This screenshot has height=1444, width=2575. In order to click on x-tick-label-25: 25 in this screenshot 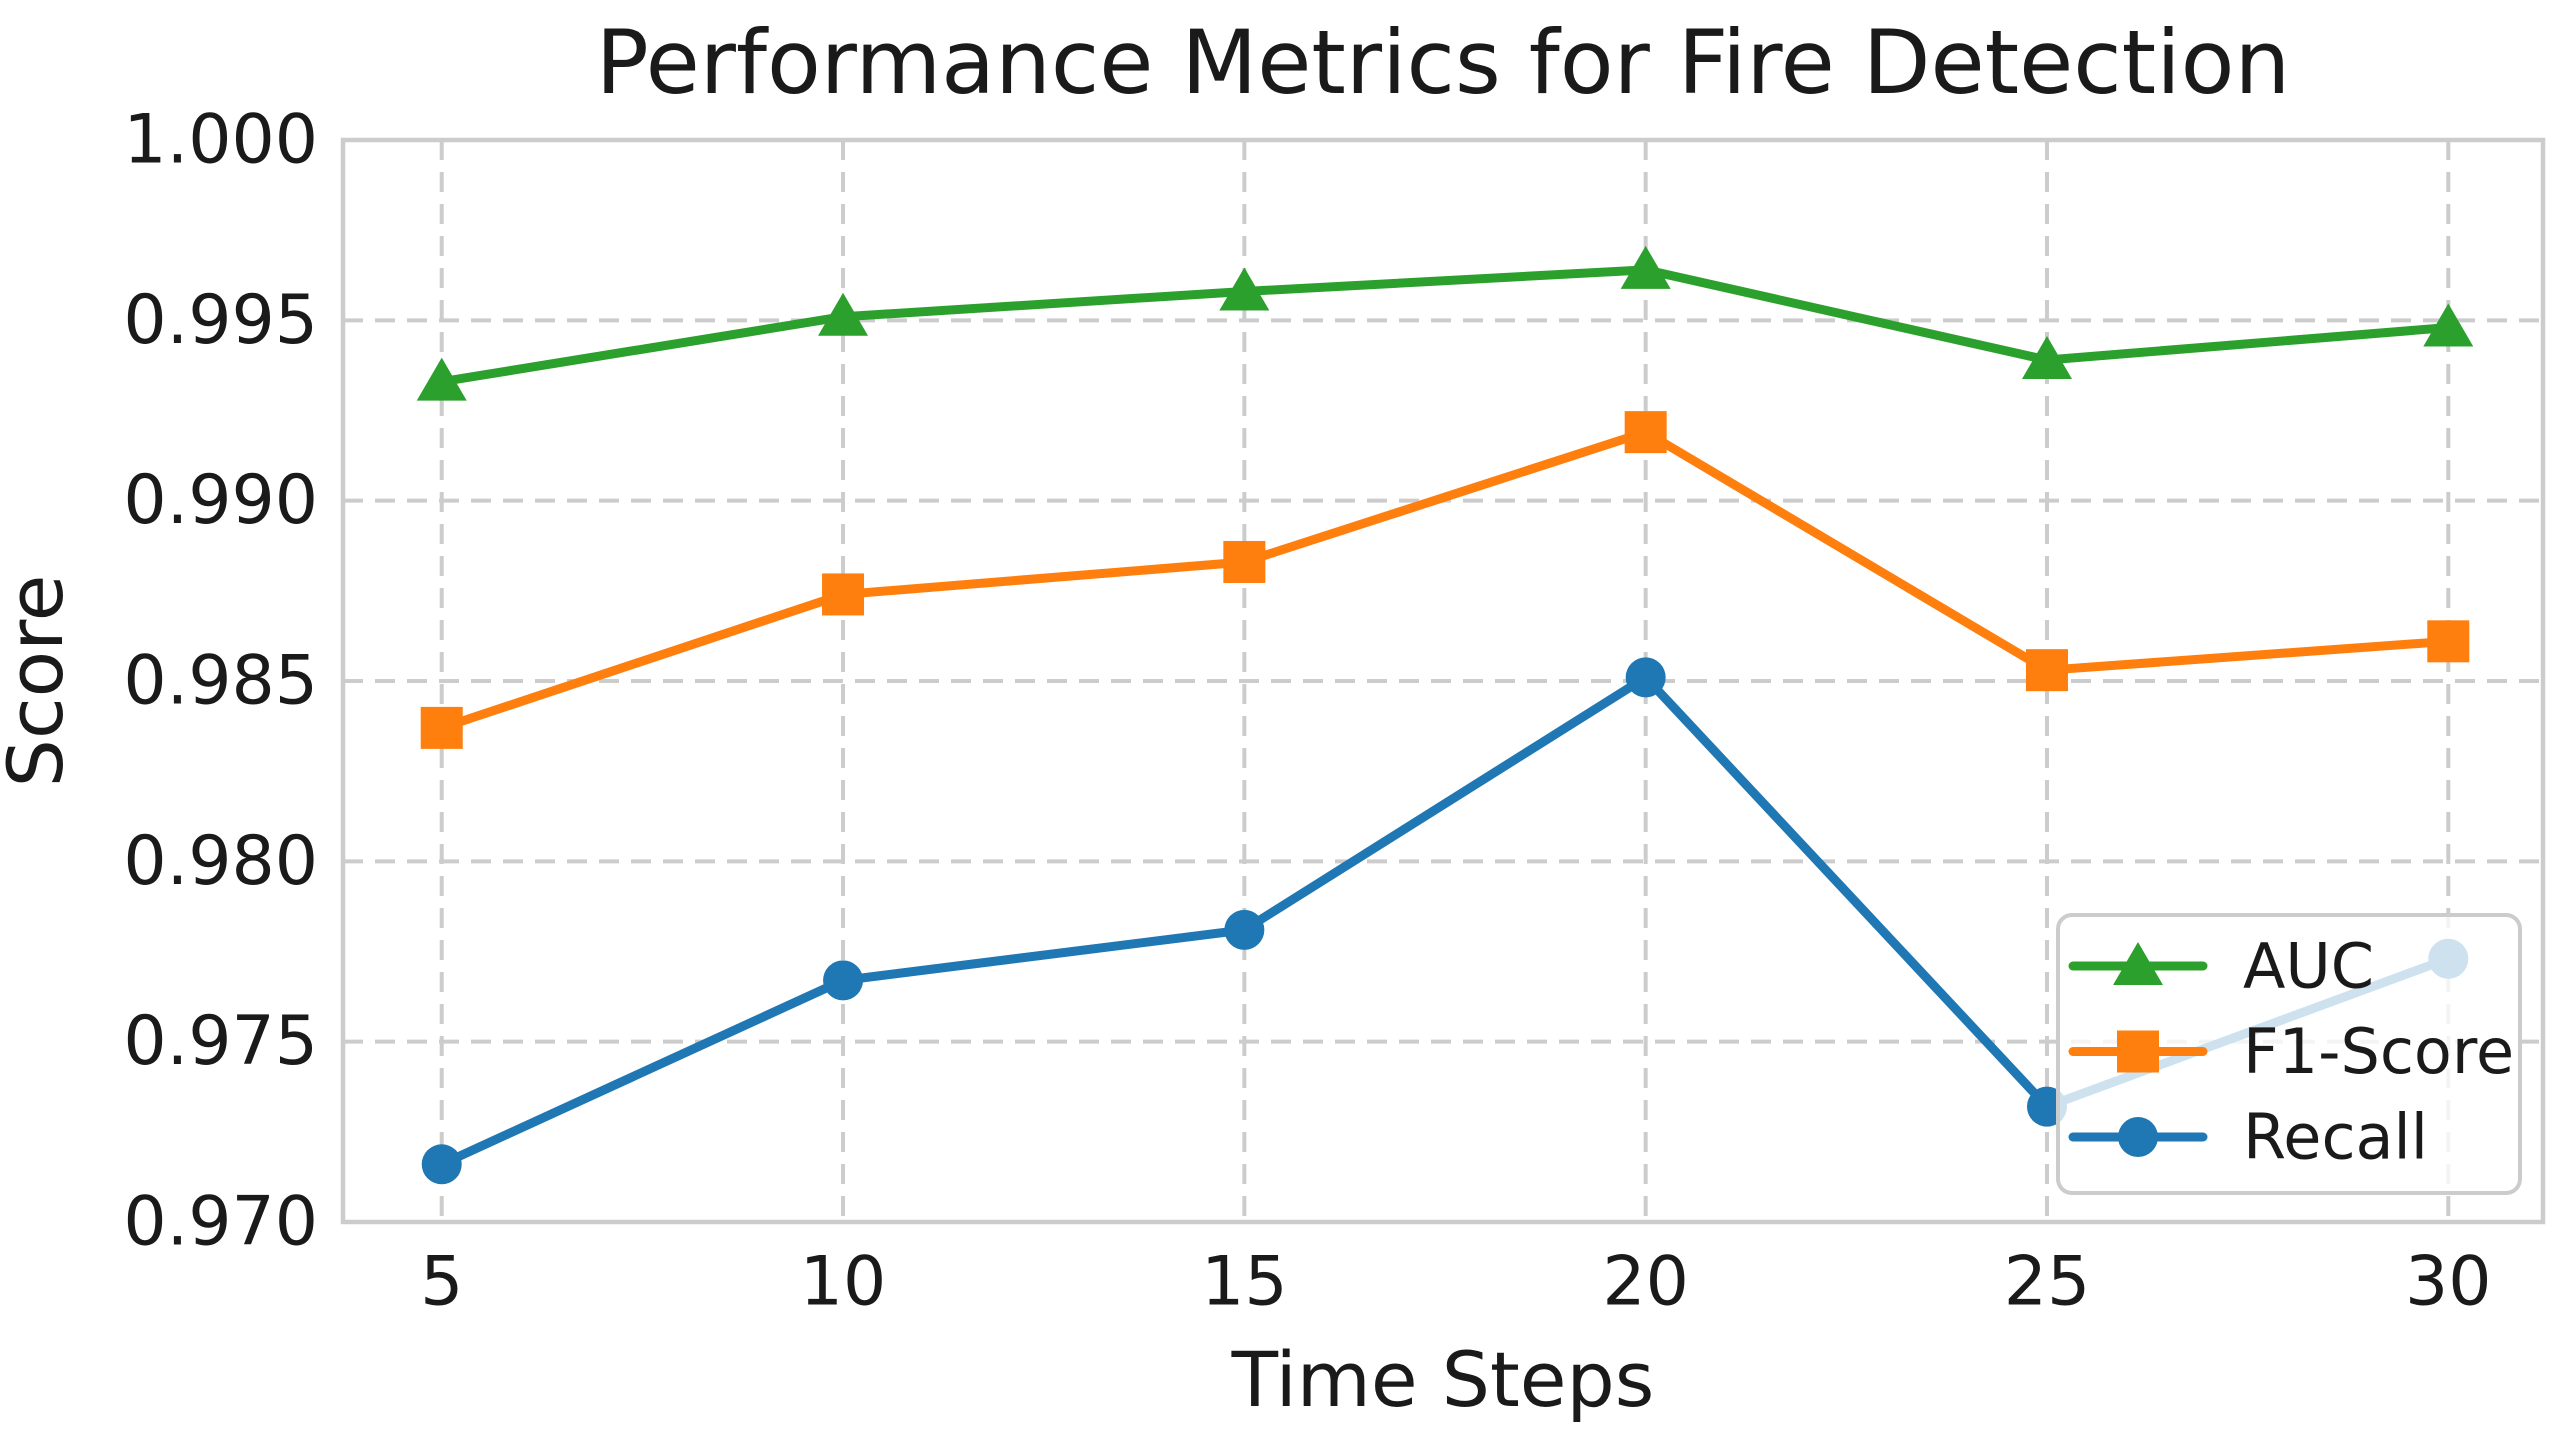, I will do `click(2047, 1282)`.